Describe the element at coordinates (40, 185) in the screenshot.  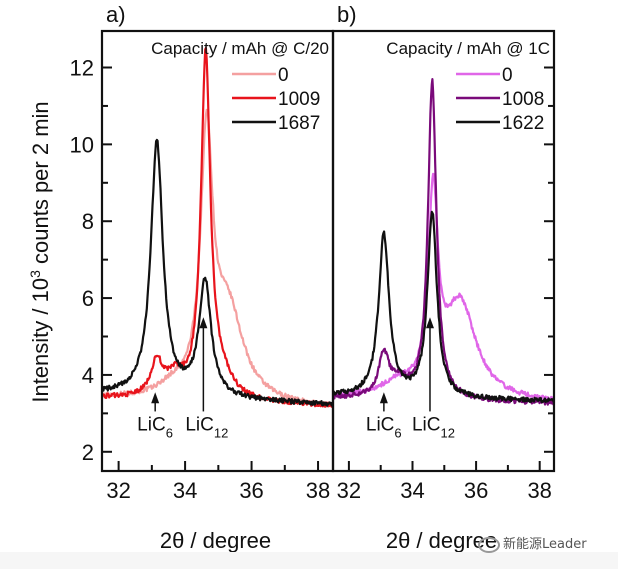
I see `y-axis-title-post: counts per 2 min` at that location.